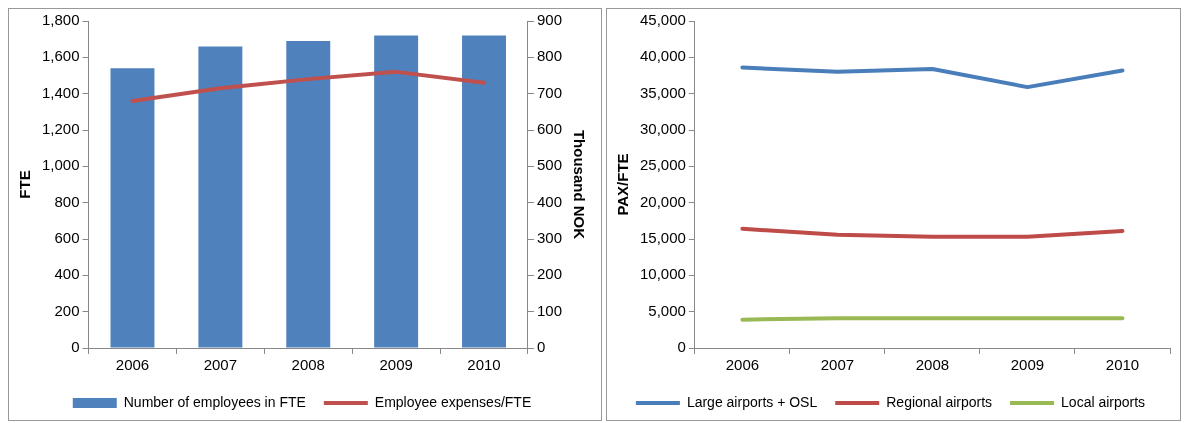 The height and width of the screenshot is (423, 1185). What do you see at coordinates (60, 129) in the screenshot?
I see `y-tick-label: 1,200` at bounding box center [60, 129].